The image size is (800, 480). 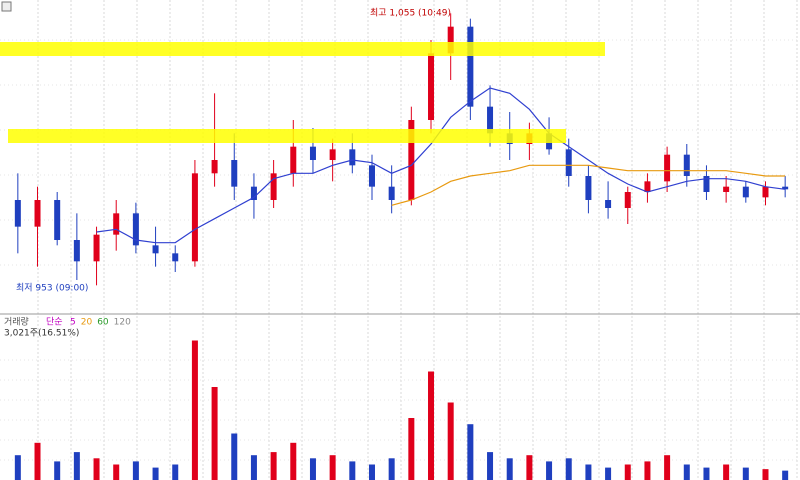 I want to click on ma-line, so click(x=588, y=185).